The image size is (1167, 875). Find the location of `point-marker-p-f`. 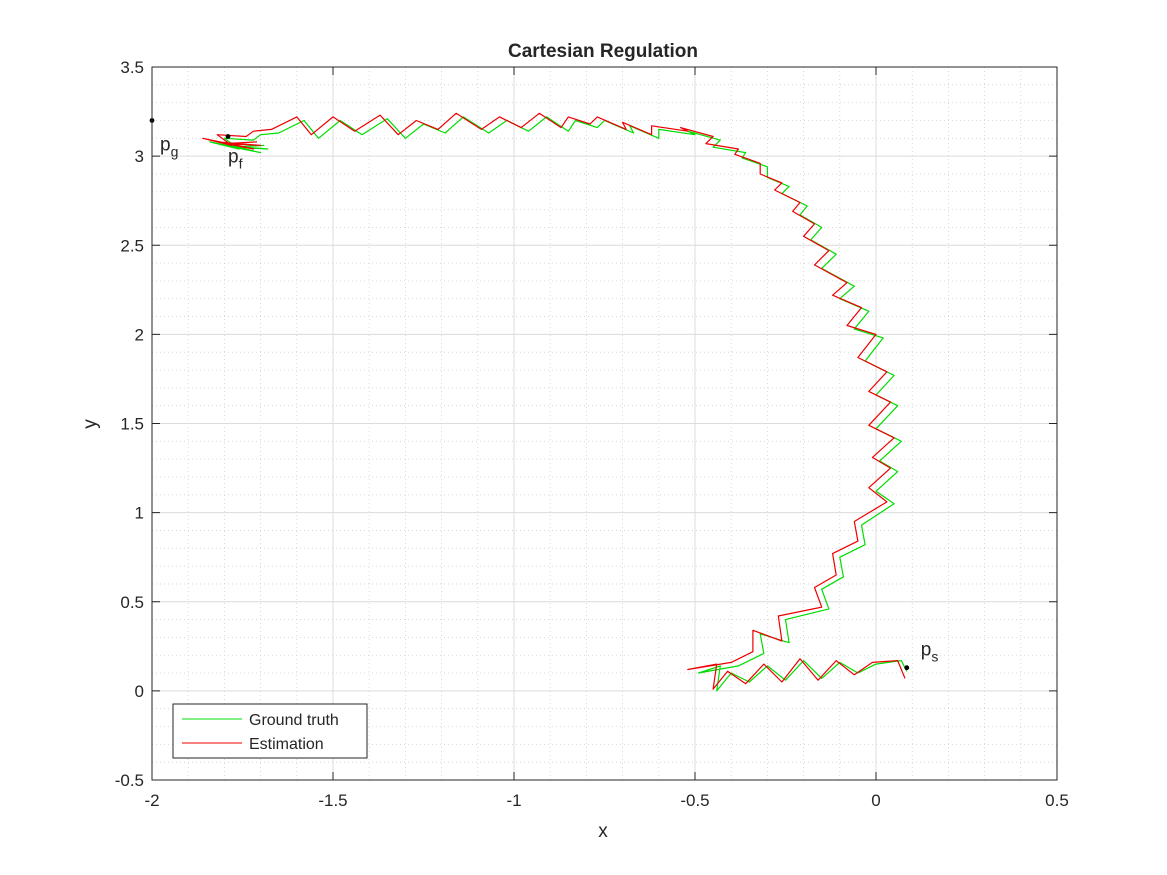

point-marker-p-f is located at coordinates (228, 136).